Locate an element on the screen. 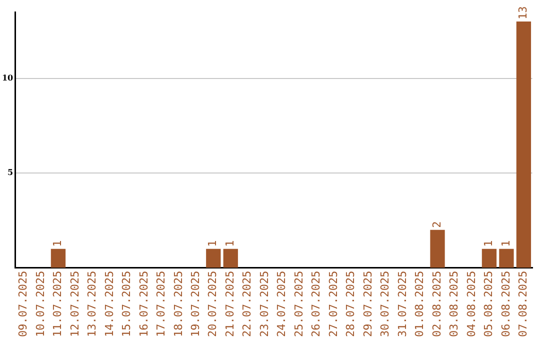  x-tick-label: 05.08.2025 is located at coordinates (489, 304).